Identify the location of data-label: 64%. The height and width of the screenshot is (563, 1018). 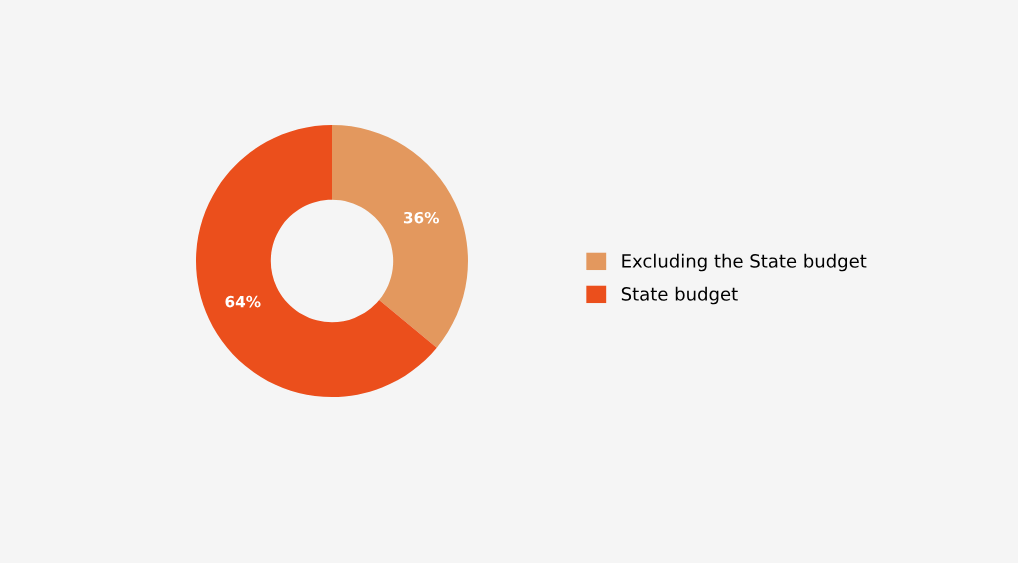
(243, 301).